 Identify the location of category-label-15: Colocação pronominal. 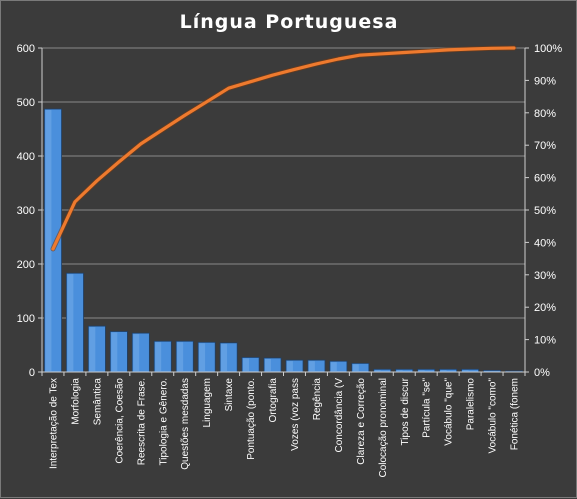
(383, 428).